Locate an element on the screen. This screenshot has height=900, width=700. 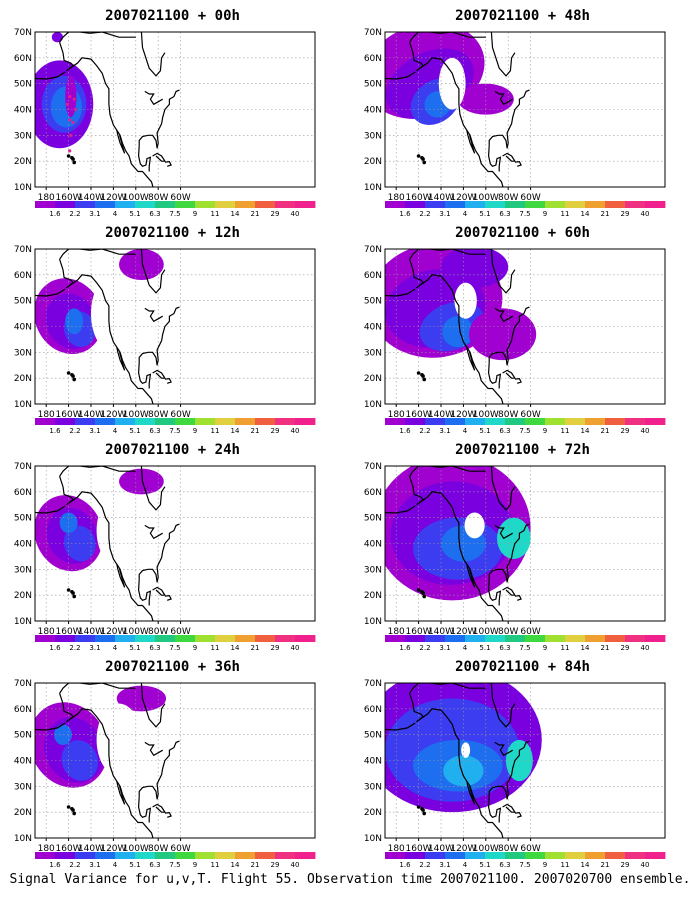
latitude-label: 20N is located at coordinates (373, 813).